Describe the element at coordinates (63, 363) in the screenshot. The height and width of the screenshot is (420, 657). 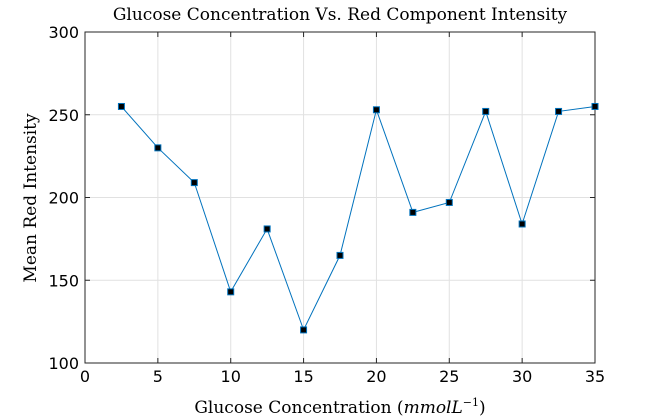
I see `y-tick-label: 100` at that location.